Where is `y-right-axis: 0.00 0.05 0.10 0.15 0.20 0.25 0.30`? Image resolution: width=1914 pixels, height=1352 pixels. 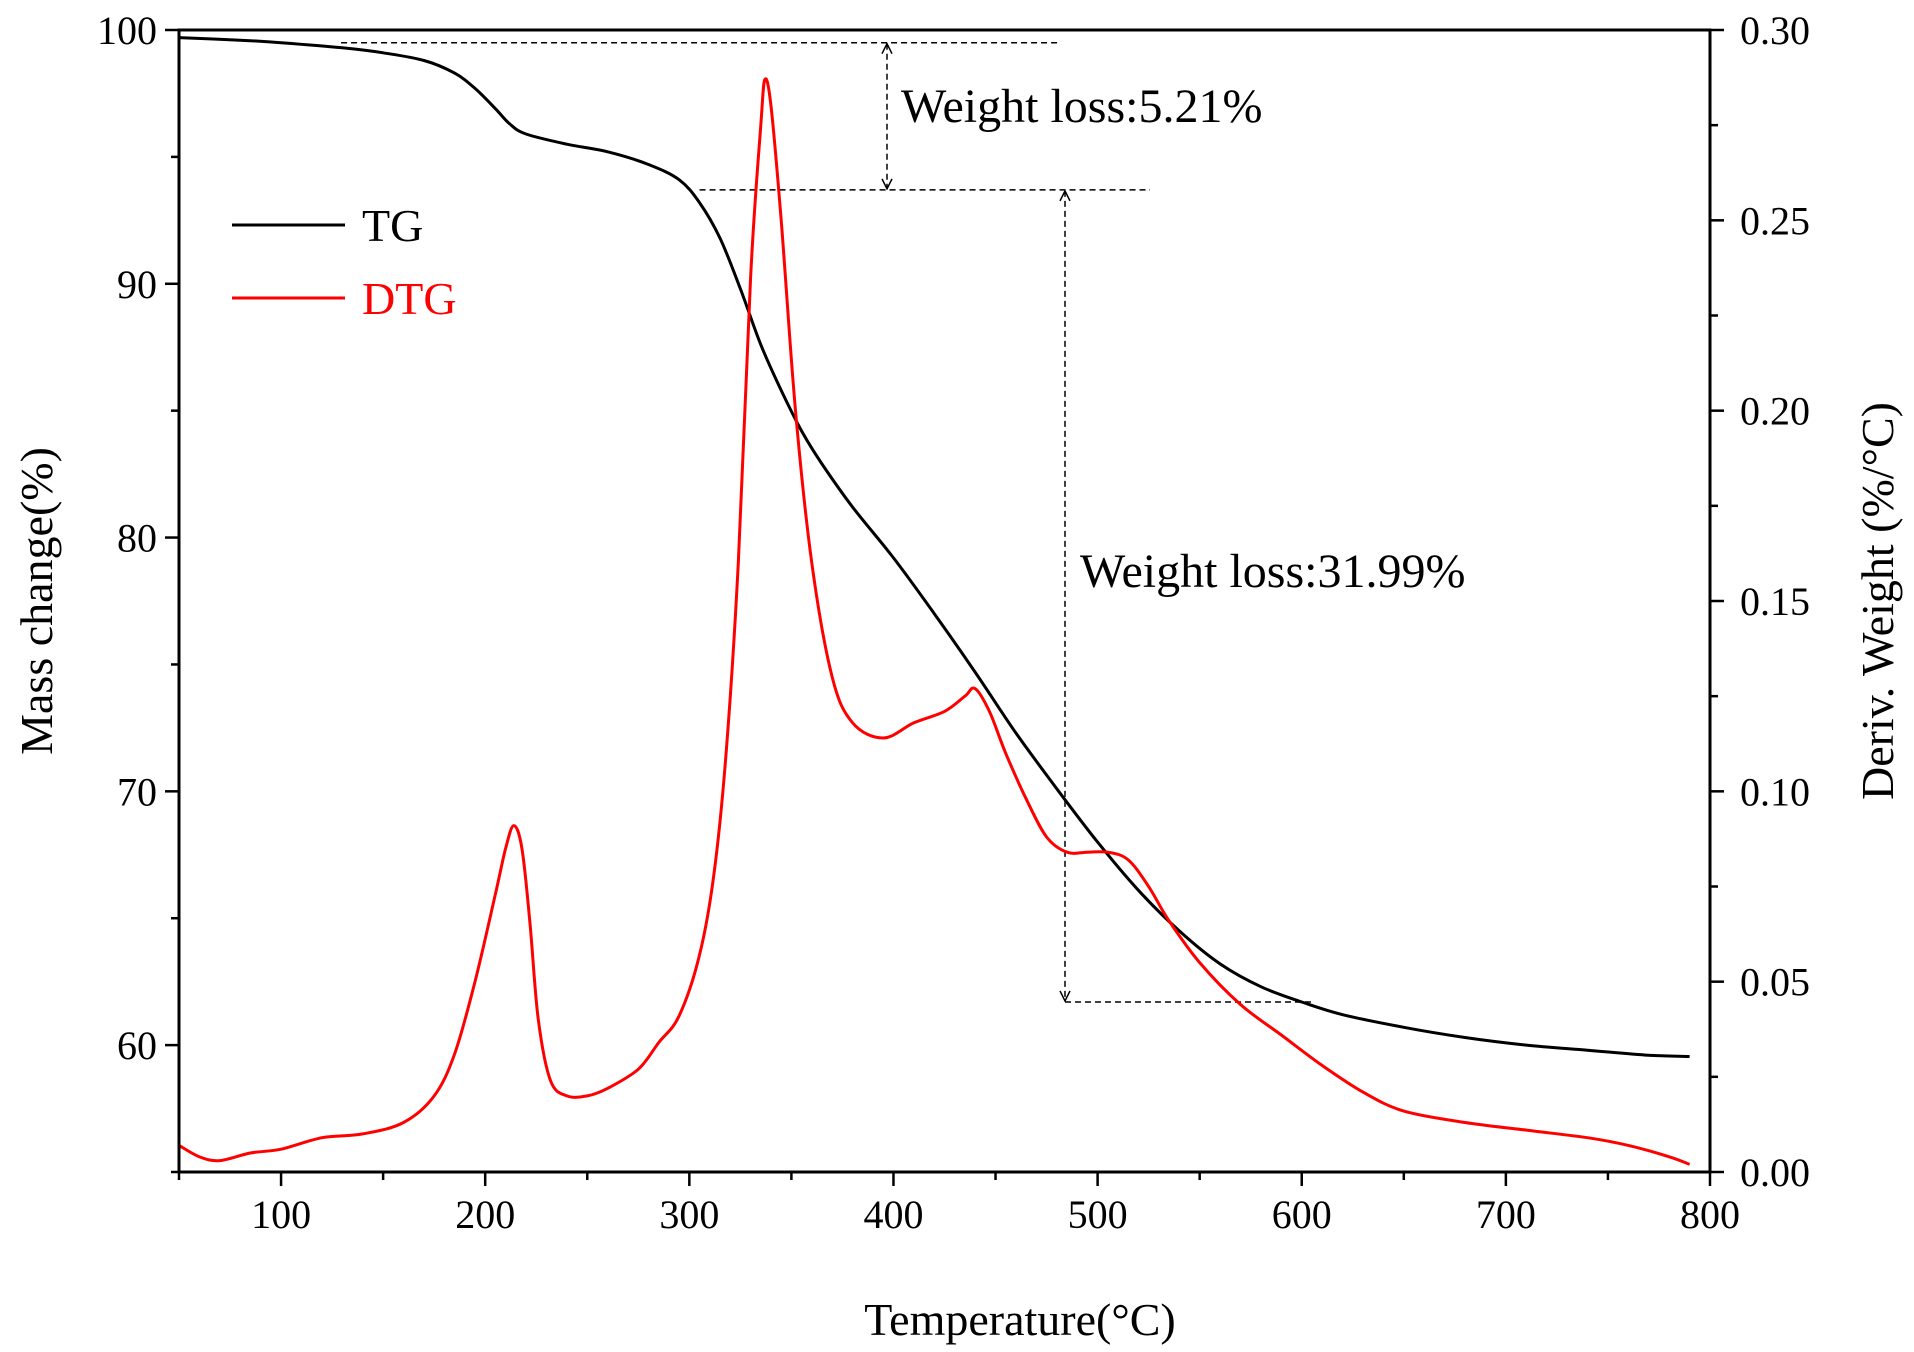 y-right-axis: 0.00 0.05 0.10 0.15 0.20 0.25 0.30 is located at coordinates (1760, 601).